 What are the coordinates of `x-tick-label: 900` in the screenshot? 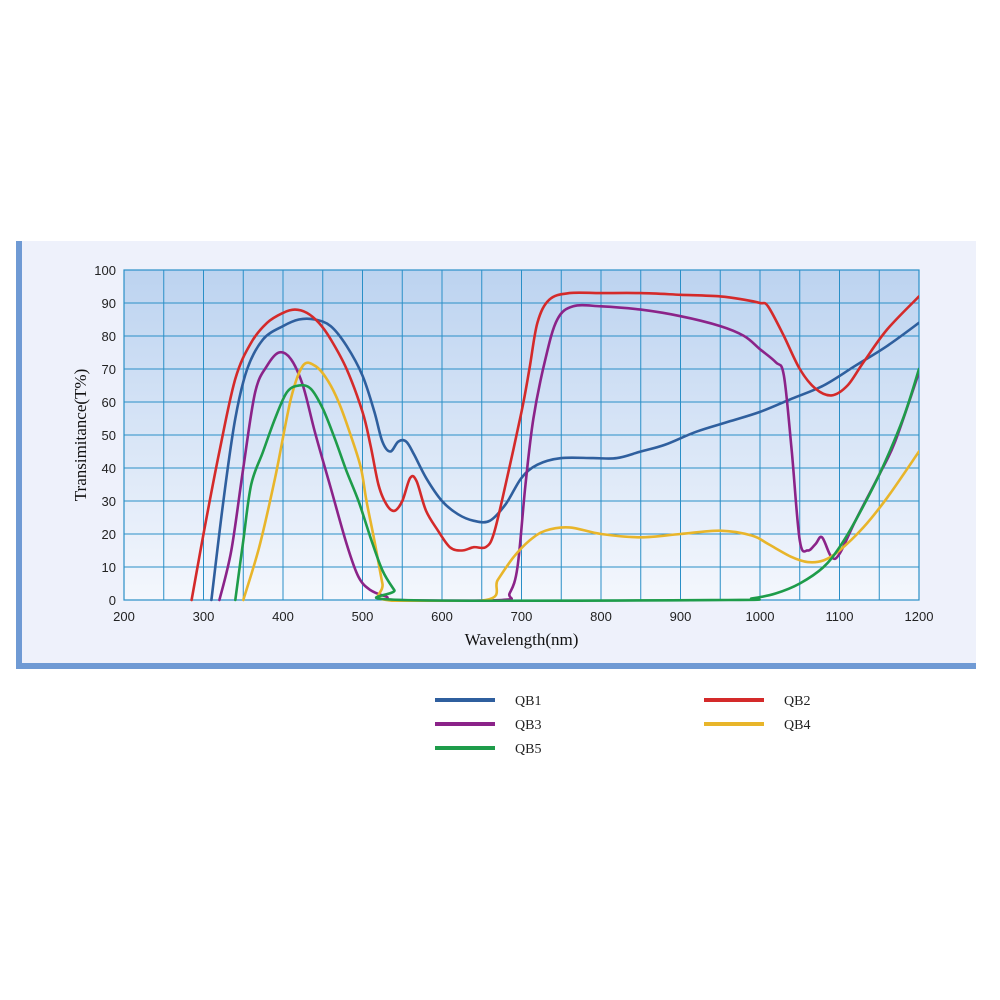 It's located at (681, 616).